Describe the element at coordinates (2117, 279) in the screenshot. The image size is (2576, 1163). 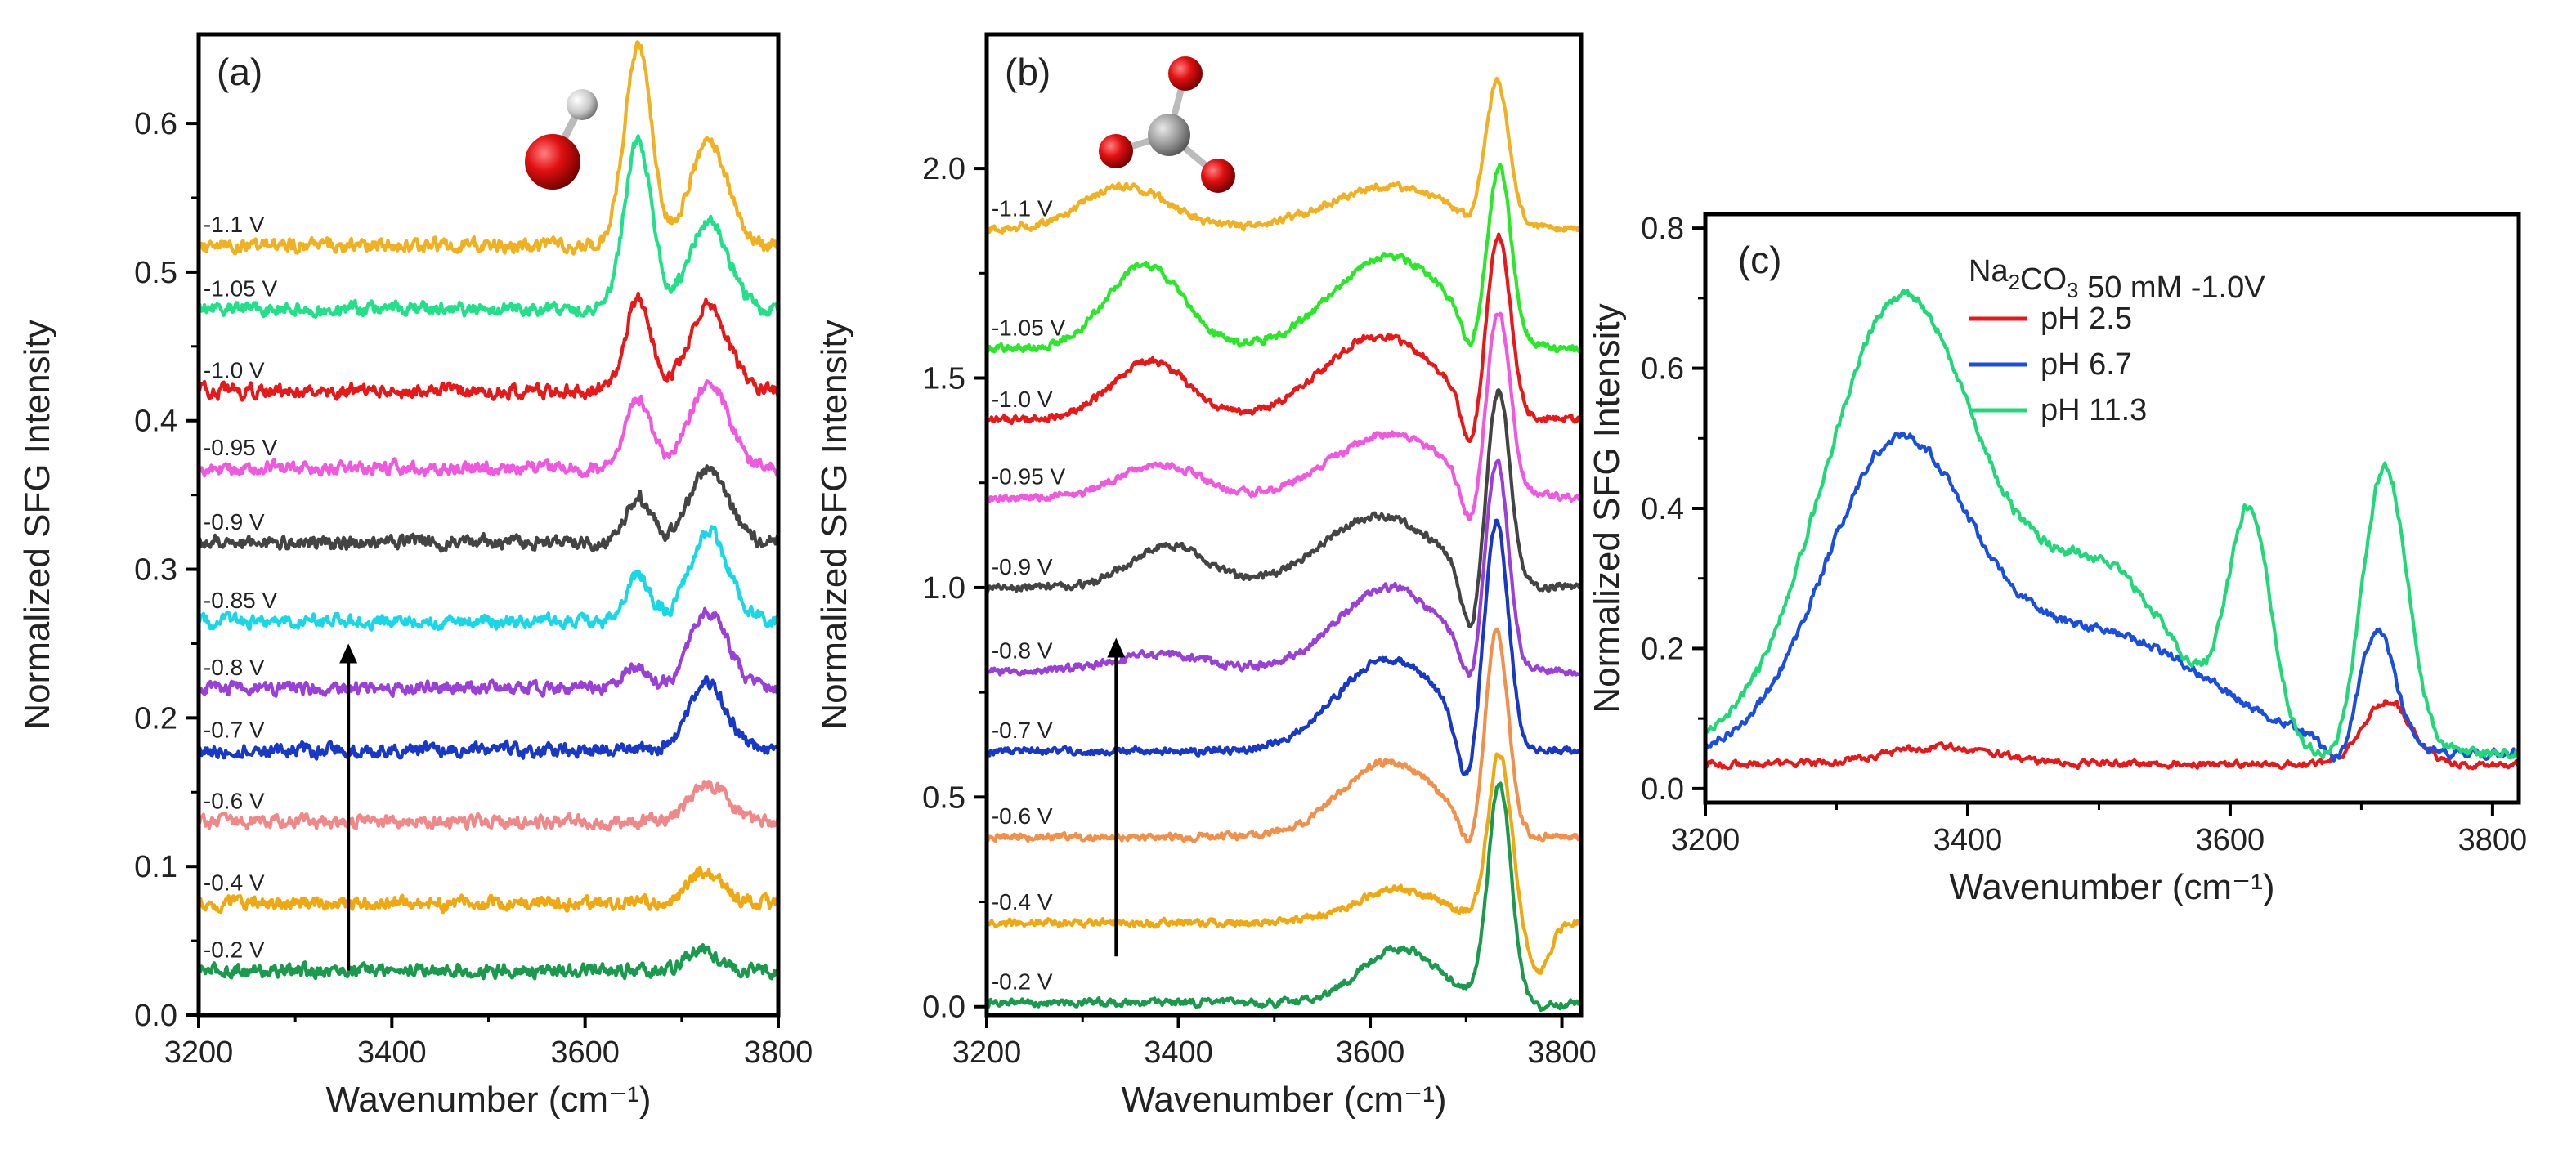
I see `legend-title: Na2CO3 50 mM -1.0V` at that location.